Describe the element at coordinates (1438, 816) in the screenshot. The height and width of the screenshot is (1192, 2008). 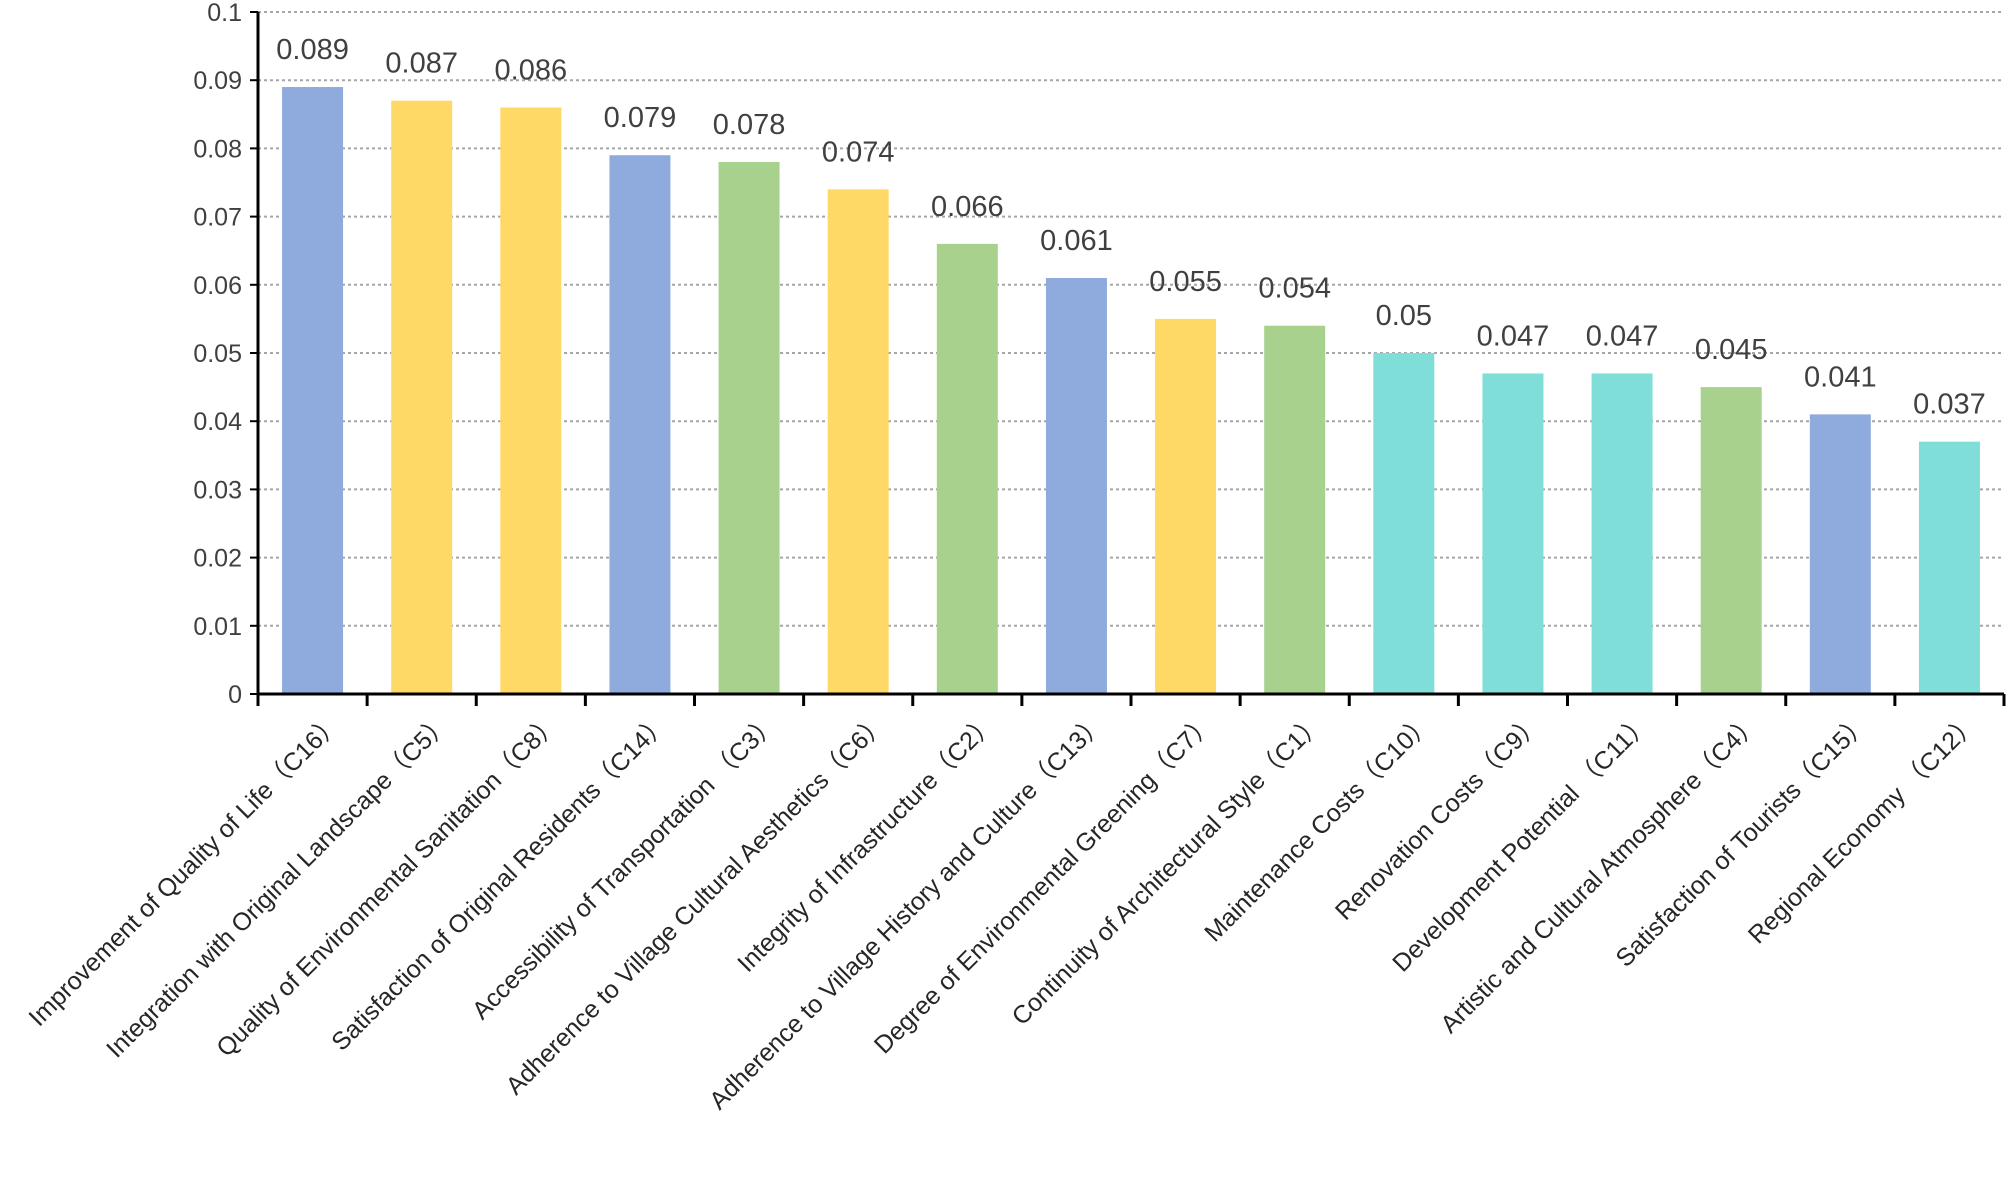
I see `category-label: Renovation Costs（C9）` at that location.